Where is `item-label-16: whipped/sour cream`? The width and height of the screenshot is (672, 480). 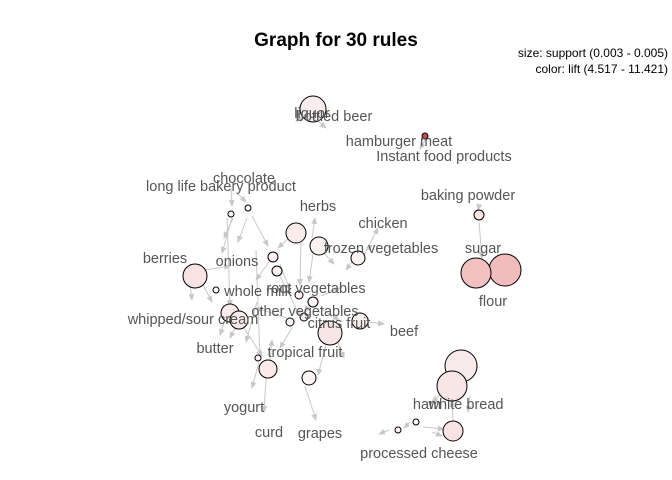
item-label-16: whipped/sour cream is located at coordinates (193, 320).